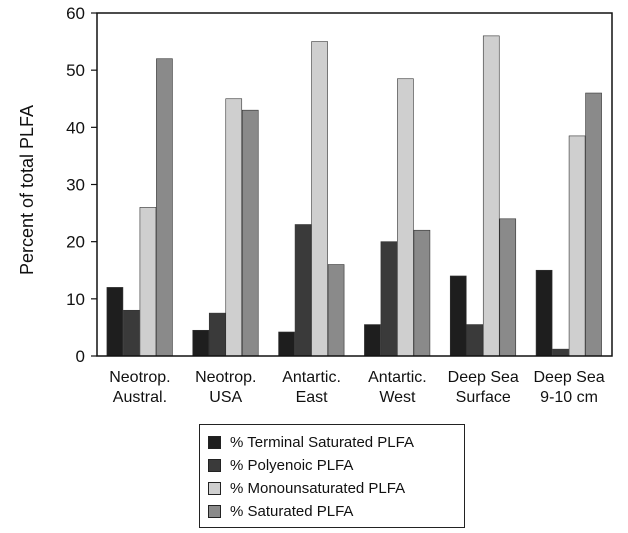 The height and width of the screenshot is (533, 628). I want to click on x-category-label-line-1-0: Neotrop., so click(225, 377).